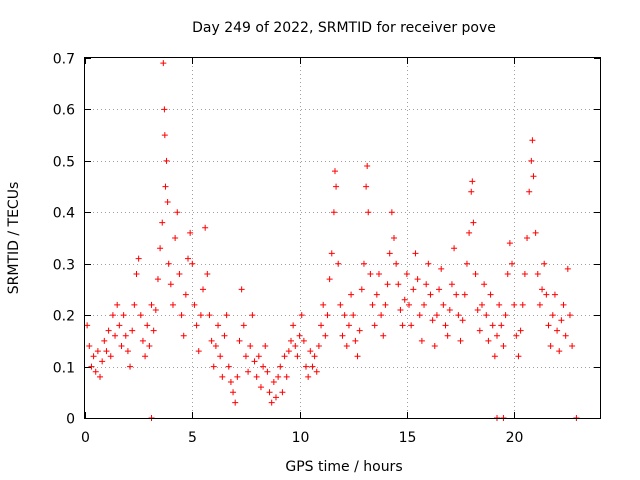 This screenshot has height=480, width=640. What do you see at coordinates (64, 317) in the screenshot?
I see `y-tick-label: 0.2` at bounding box center [64, 317].